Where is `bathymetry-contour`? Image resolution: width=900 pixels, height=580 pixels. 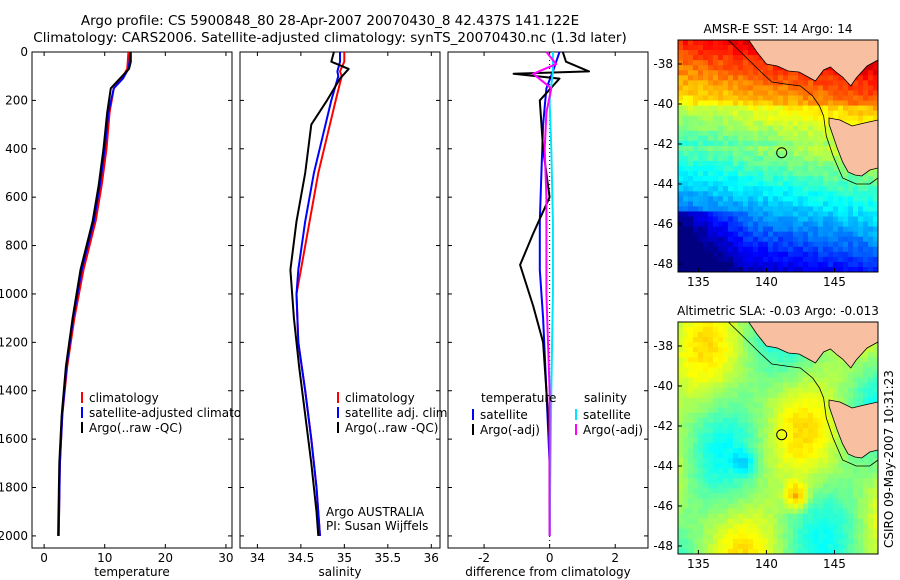 bathymetry-contour is located at coordinates (803, 394).